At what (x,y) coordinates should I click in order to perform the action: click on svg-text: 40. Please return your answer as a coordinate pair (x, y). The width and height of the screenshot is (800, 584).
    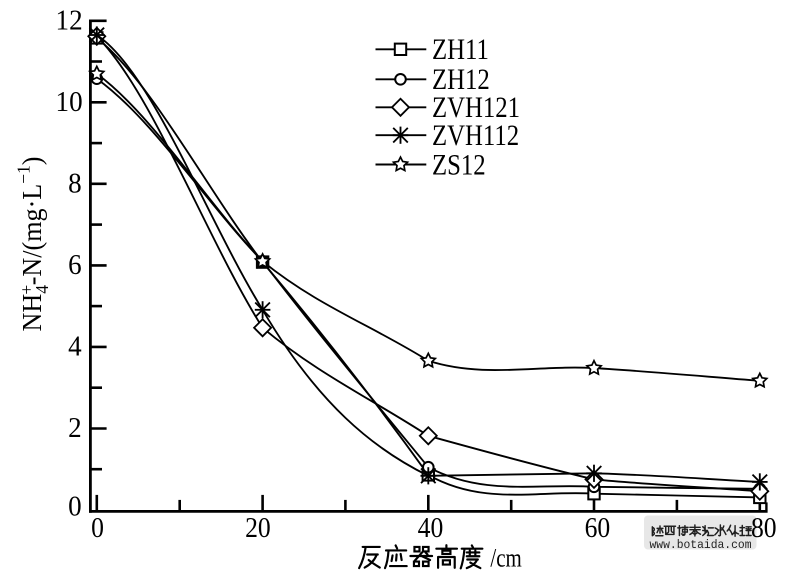
    Looking at the image, I should click on (431, 528).